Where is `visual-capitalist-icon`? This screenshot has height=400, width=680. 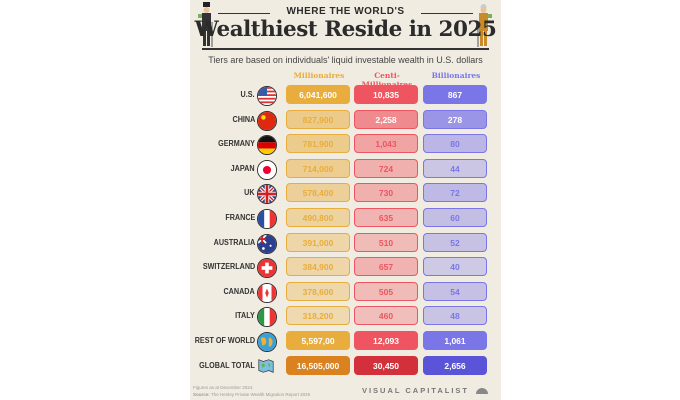 visual-capitalist-icon is located at coordinates (482, 391).